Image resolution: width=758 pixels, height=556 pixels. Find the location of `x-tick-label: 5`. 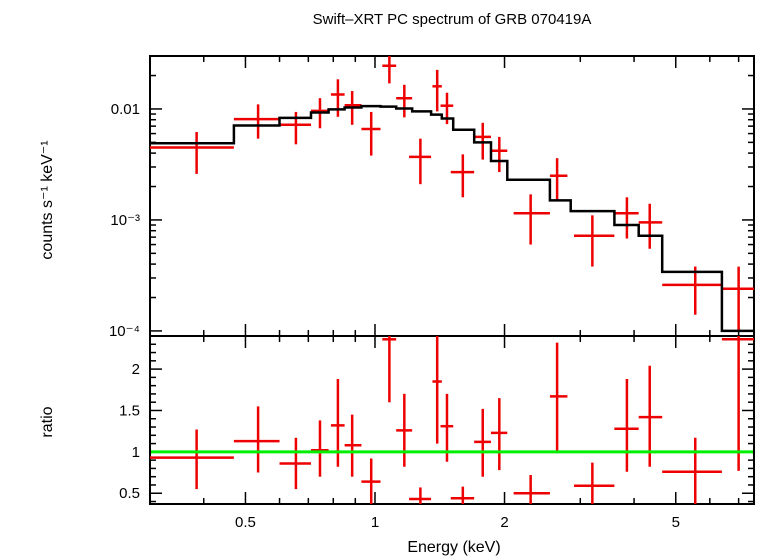

x-tick-label: 5 is located at coordinates (676, 522).